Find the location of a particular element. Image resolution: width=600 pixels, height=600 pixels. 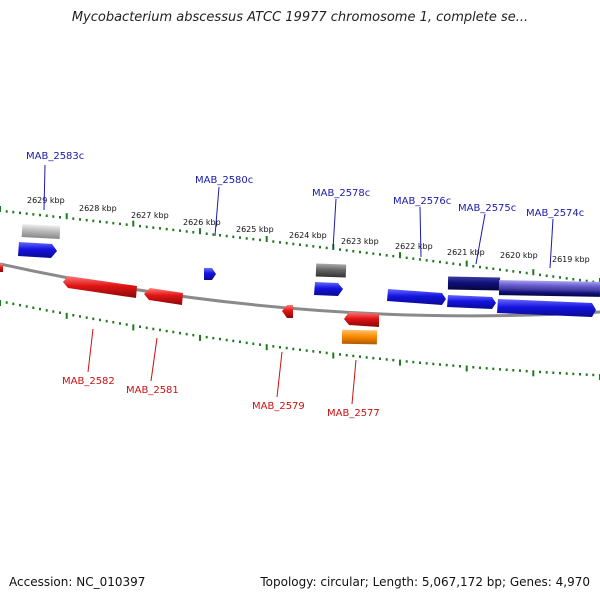

kbp-label: 2621 kbp is located at coordinates (466, 252).